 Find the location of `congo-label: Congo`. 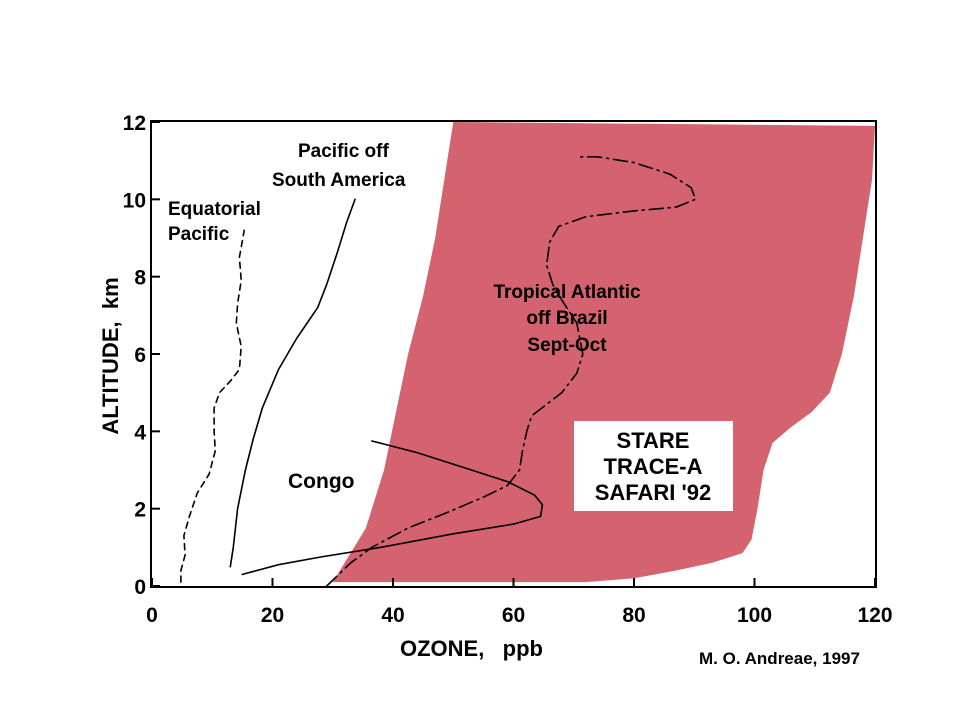

congo-label: Congo is located at coordinates (321, 481).